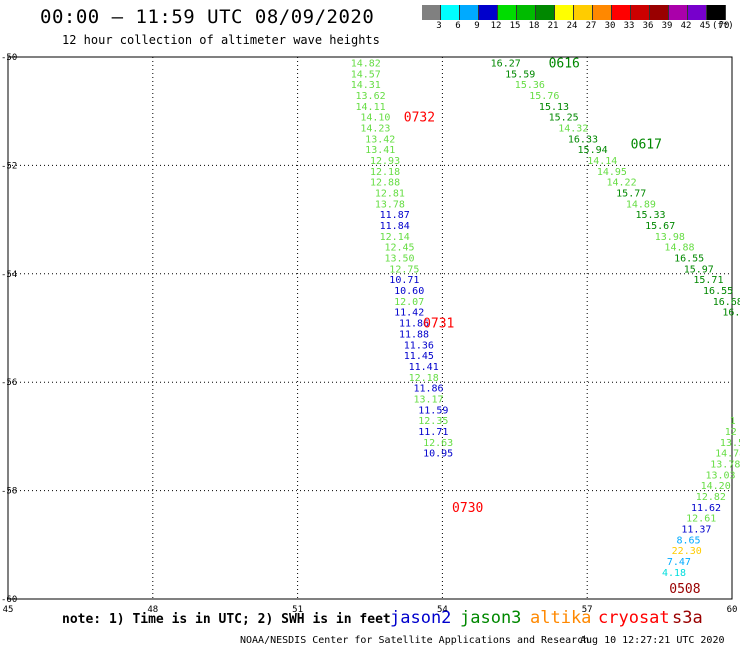 The width and height of the screenshot is (740, 650). Describe the element at coordinates (297, 610) in the screenshot. I see `lon-tick-label: 51` at that location.